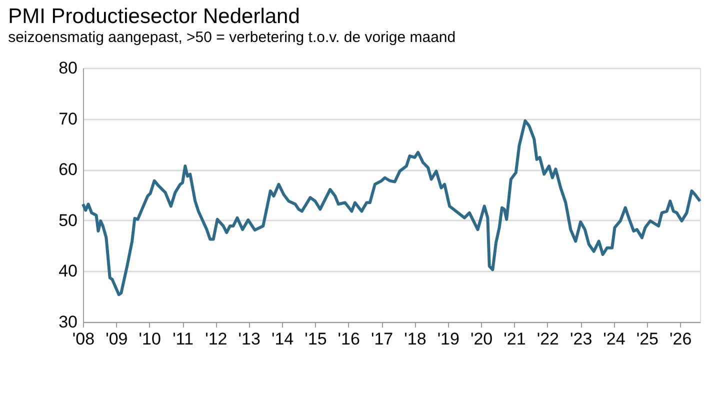  Describe the element at coordinates (581, 339) in the screenshot. I see `x-tick-label: '23` at that location.